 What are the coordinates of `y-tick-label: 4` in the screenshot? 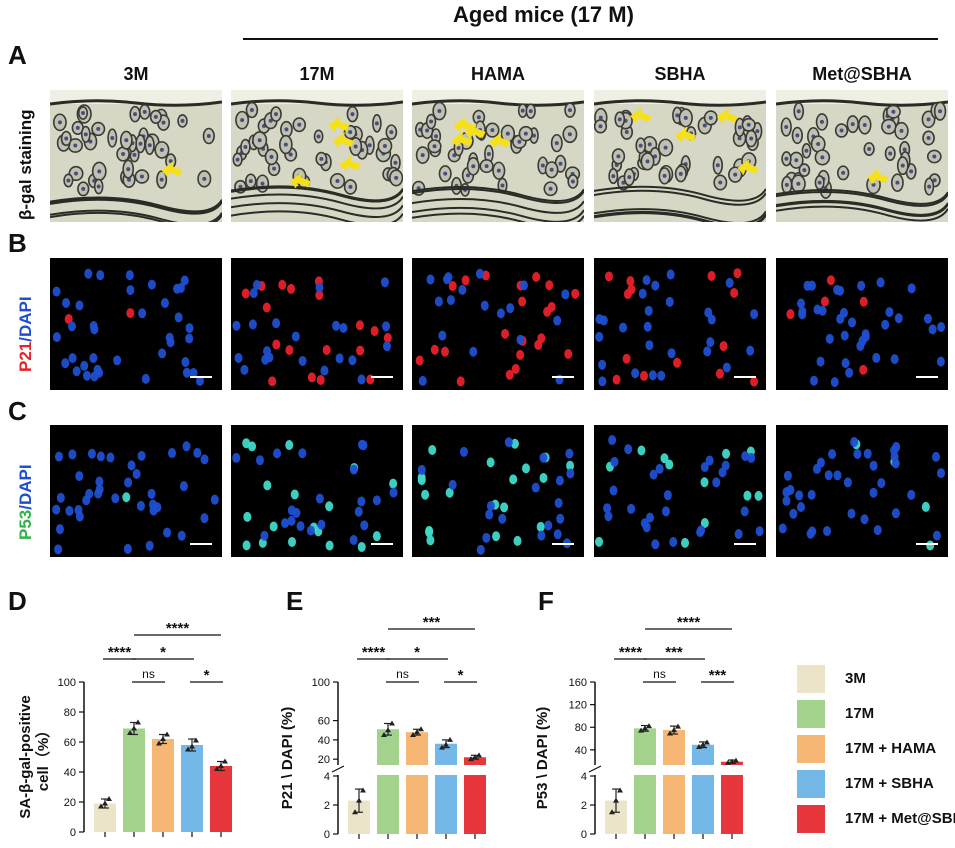 It's located at (327, 777).